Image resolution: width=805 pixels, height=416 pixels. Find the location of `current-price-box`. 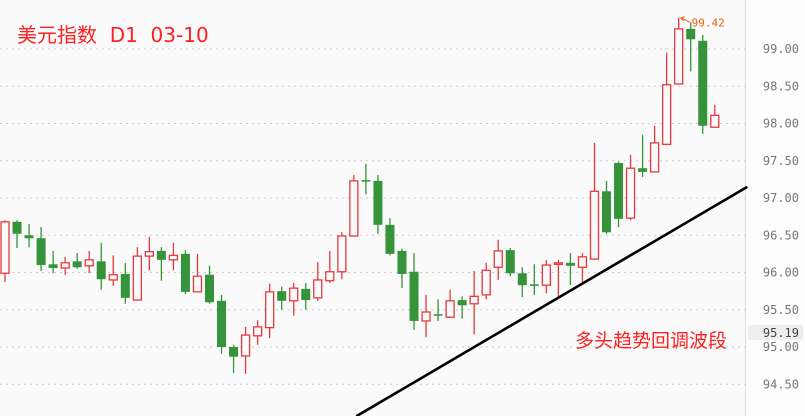

current-price-box is located at coordinates (775, 332).